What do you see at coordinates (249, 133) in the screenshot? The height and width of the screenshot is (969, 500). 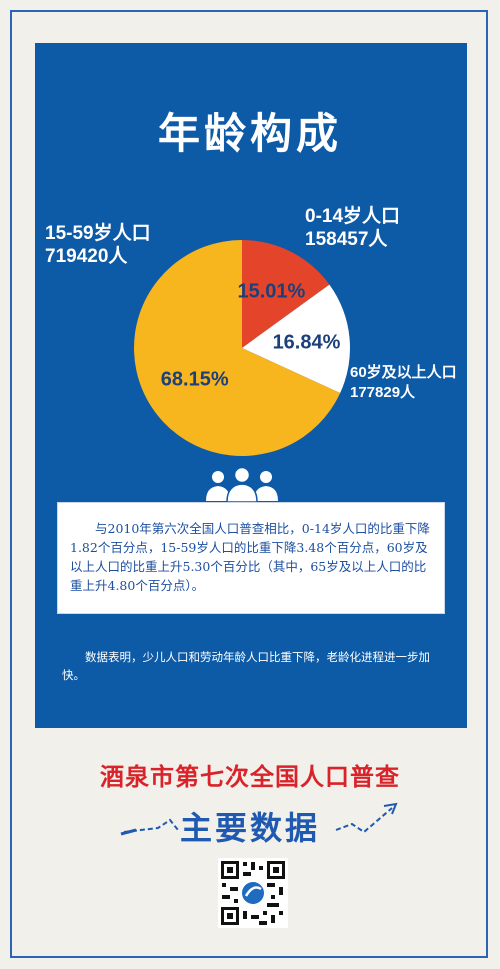 I see `page-title: 年龄构成` at bounding box center [249, 133].